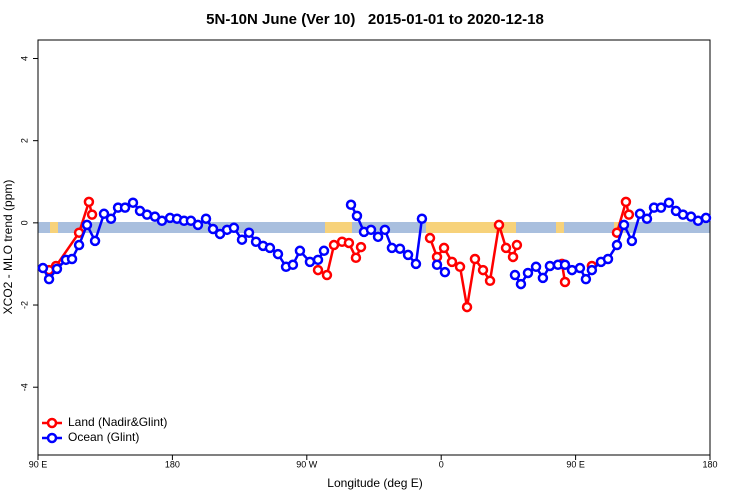  What do you see at coordinates (24, 387) in the screenshot?
I see `y-tick-label: -4` at bounding box center [24, 387].